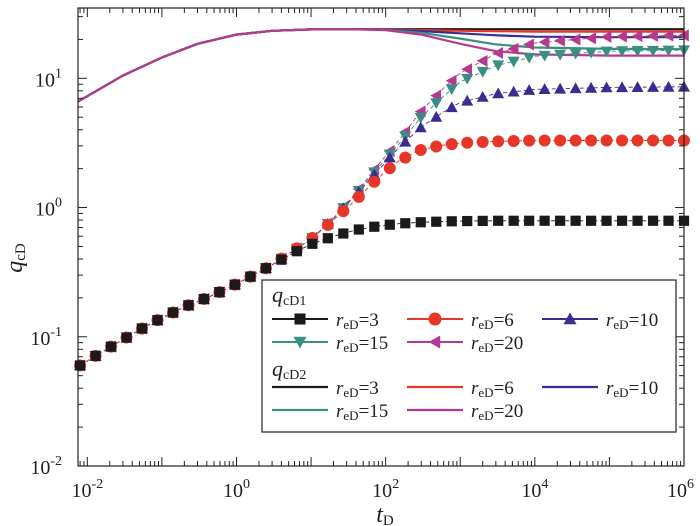 The image size is (700, 526). Describe the element at coordinates (15, 258) in the screenshot. I see `y-axis-label: qcD` at that location.